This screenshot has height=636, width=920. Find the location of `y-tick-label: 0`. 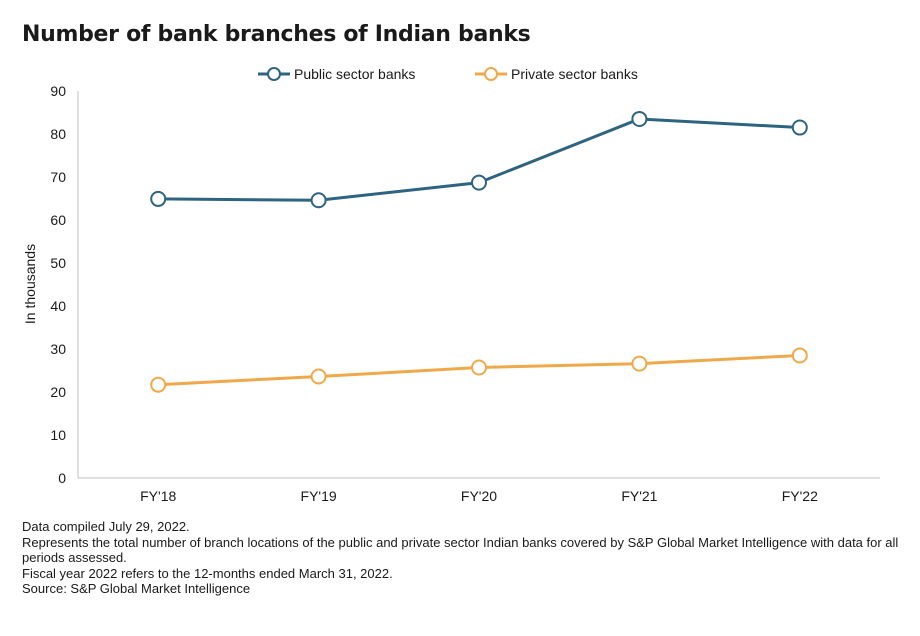

y-tick-label: 0 is located at coordinates (62, 478).